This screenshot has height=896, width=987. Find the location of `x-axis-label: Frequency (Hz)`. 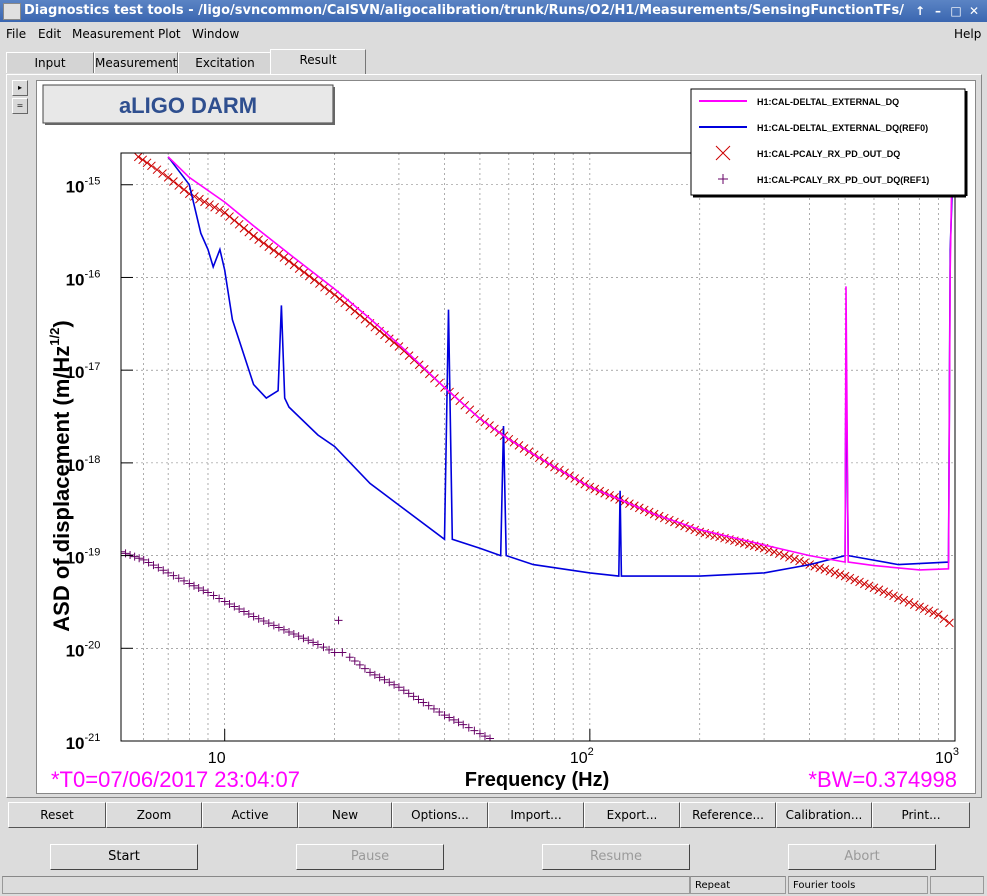

x-axis-label: Frequency (Hz) is located at coordinates (537, 780).